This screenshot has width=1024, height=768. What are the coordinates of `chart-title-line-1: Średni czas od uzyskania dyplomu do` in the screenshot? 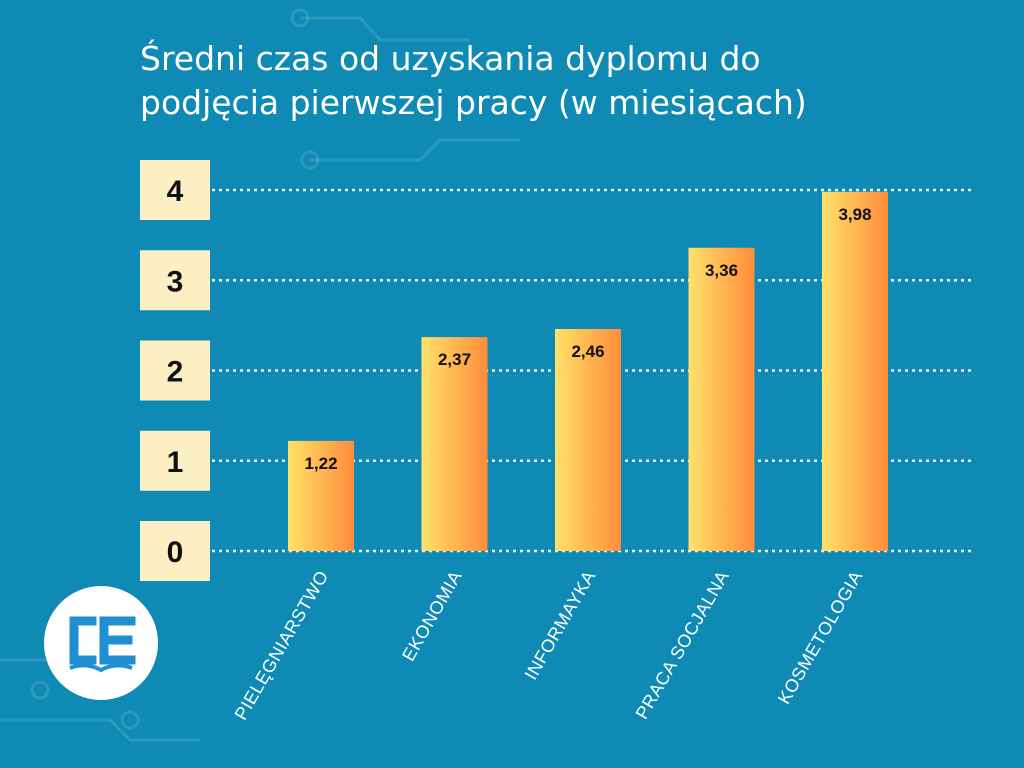 It's located at (450, 58).